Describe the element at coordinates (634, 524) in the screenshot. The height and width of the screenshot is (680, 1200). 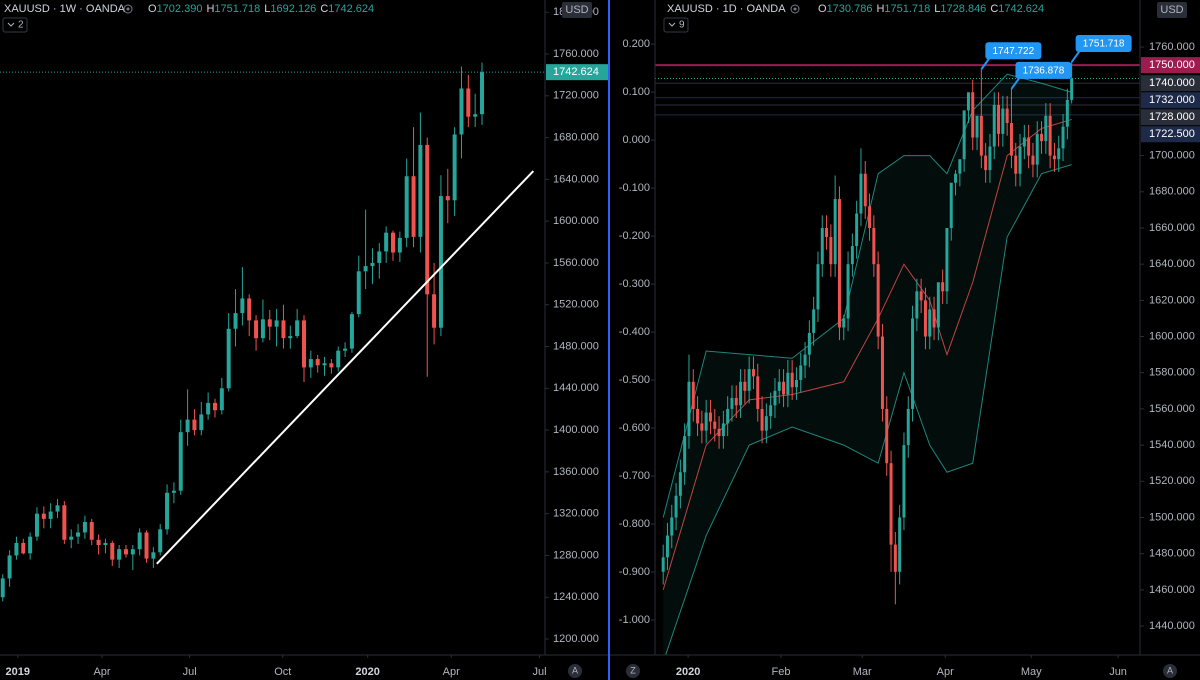
I see `y2-tick-label: -0.800` at that location.